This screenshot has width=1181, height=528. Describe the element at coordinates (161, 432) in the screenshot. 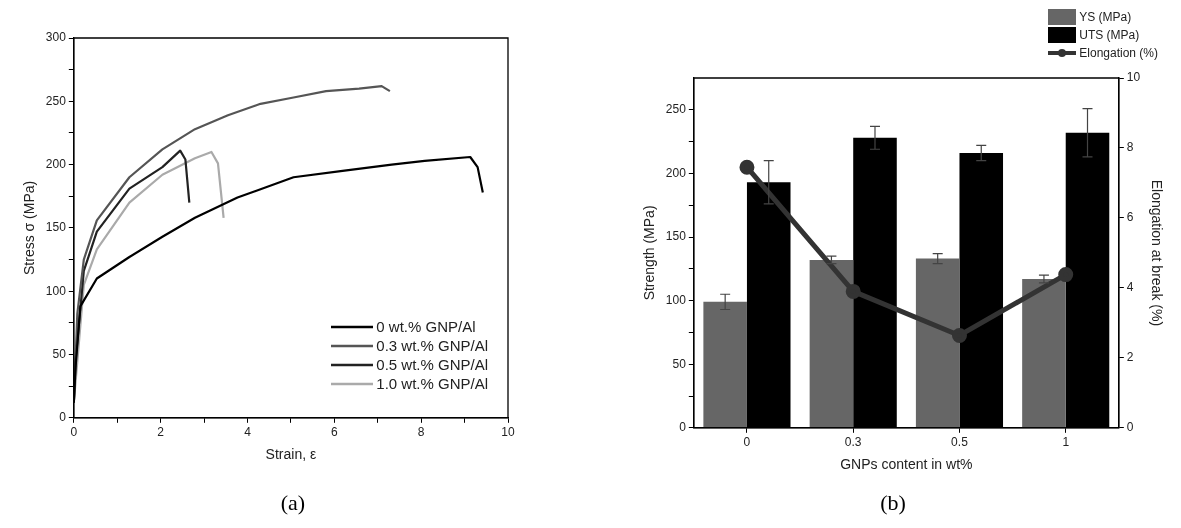

I see `x-tick-label: 2` at that location.